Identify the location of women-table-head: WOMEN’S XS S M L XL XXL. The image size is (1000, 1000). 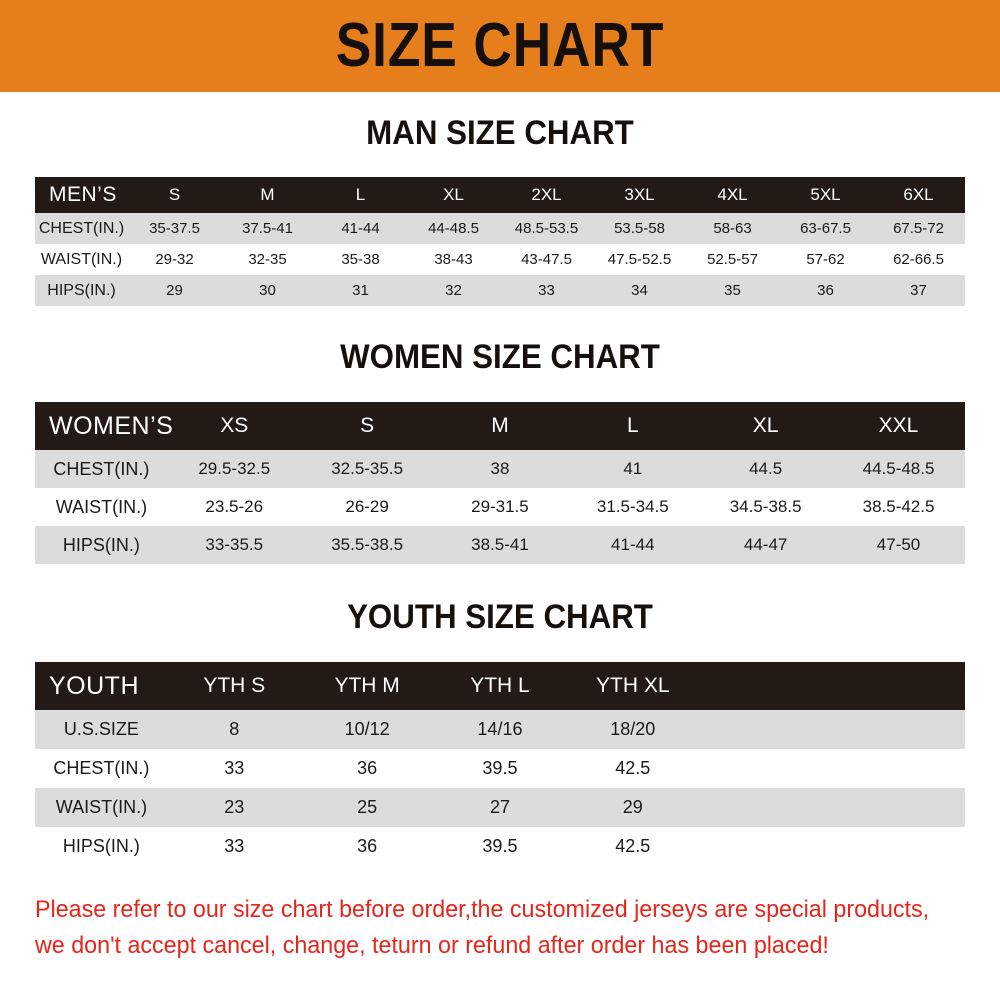
(500, 426).